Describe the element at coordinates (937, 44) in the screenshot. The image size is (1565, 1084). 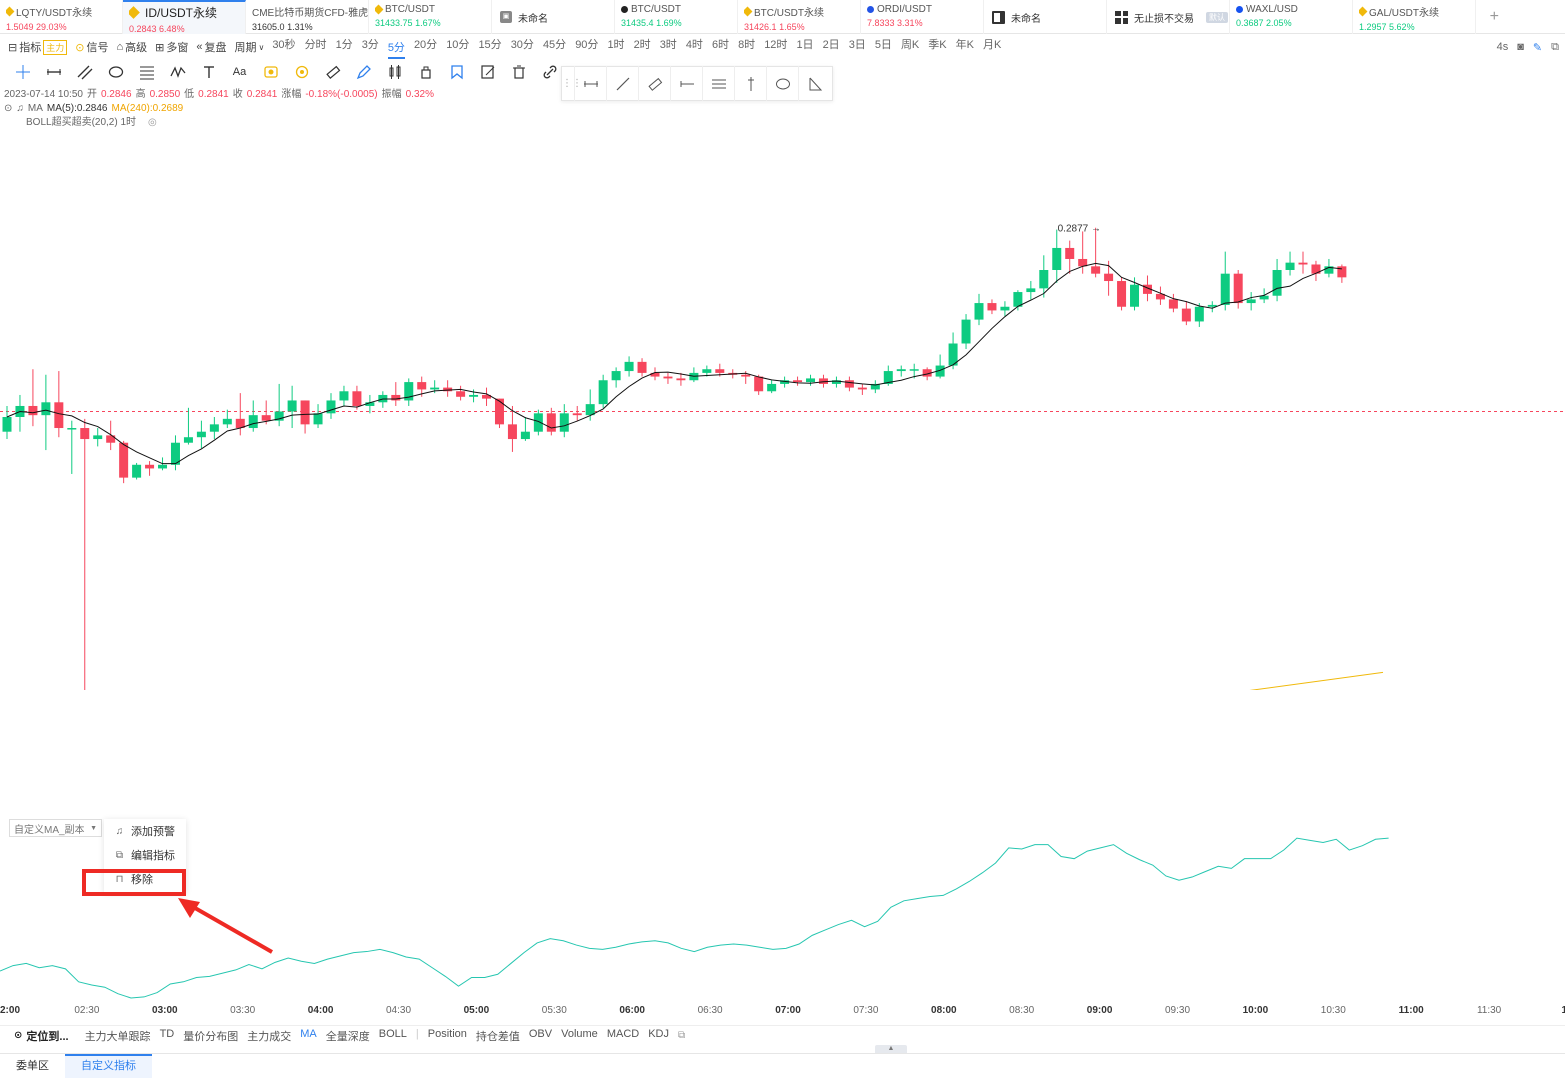
I see `period-季K: 季K` at that location.